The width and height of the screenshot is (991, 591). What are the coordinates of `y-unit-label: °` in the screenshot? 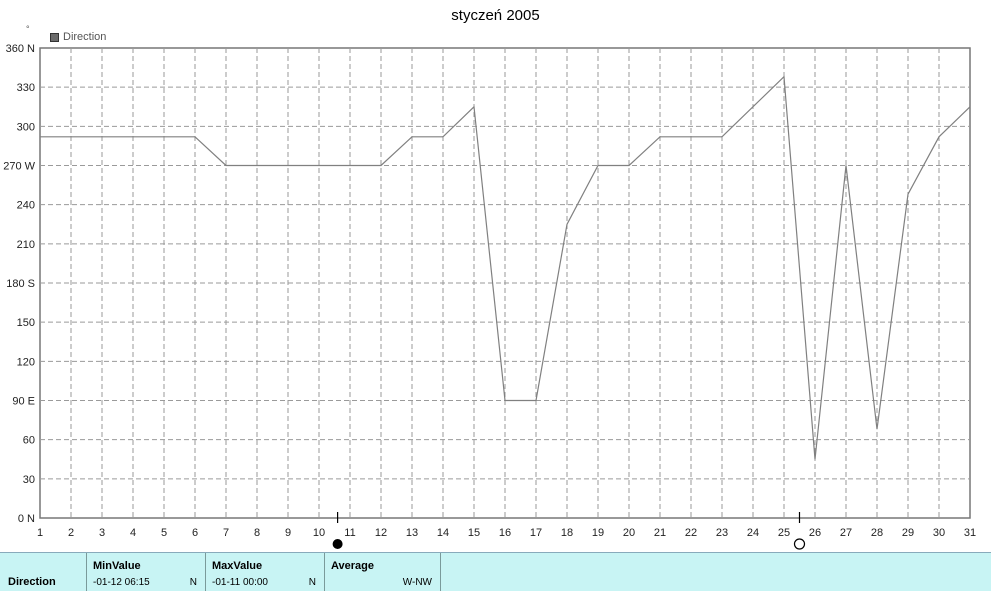 It's located at (28, 29).